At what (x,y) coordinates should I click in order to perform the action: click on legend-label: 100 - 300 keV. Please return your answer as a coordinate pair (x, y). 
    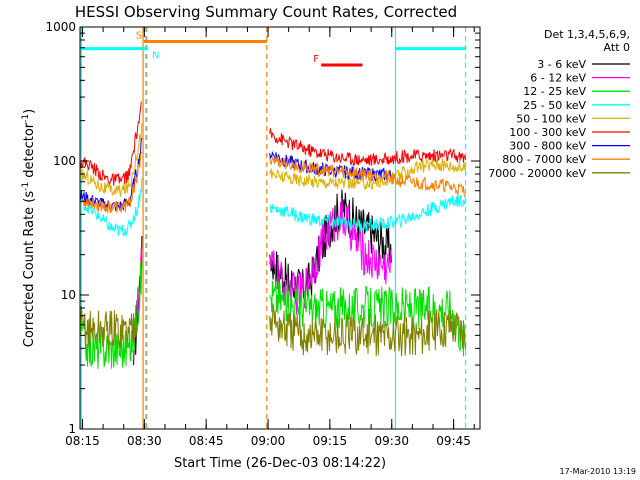
    Looking at the image, I should click on (547, 132).